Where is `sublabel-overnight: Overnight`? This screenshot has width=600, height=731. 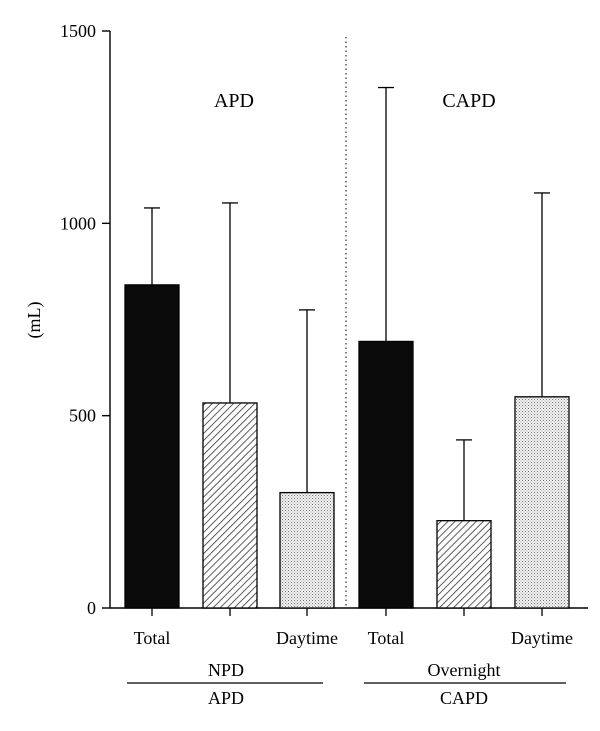
sublabel-overnight: Overnight is located at coordinates (464, 670).